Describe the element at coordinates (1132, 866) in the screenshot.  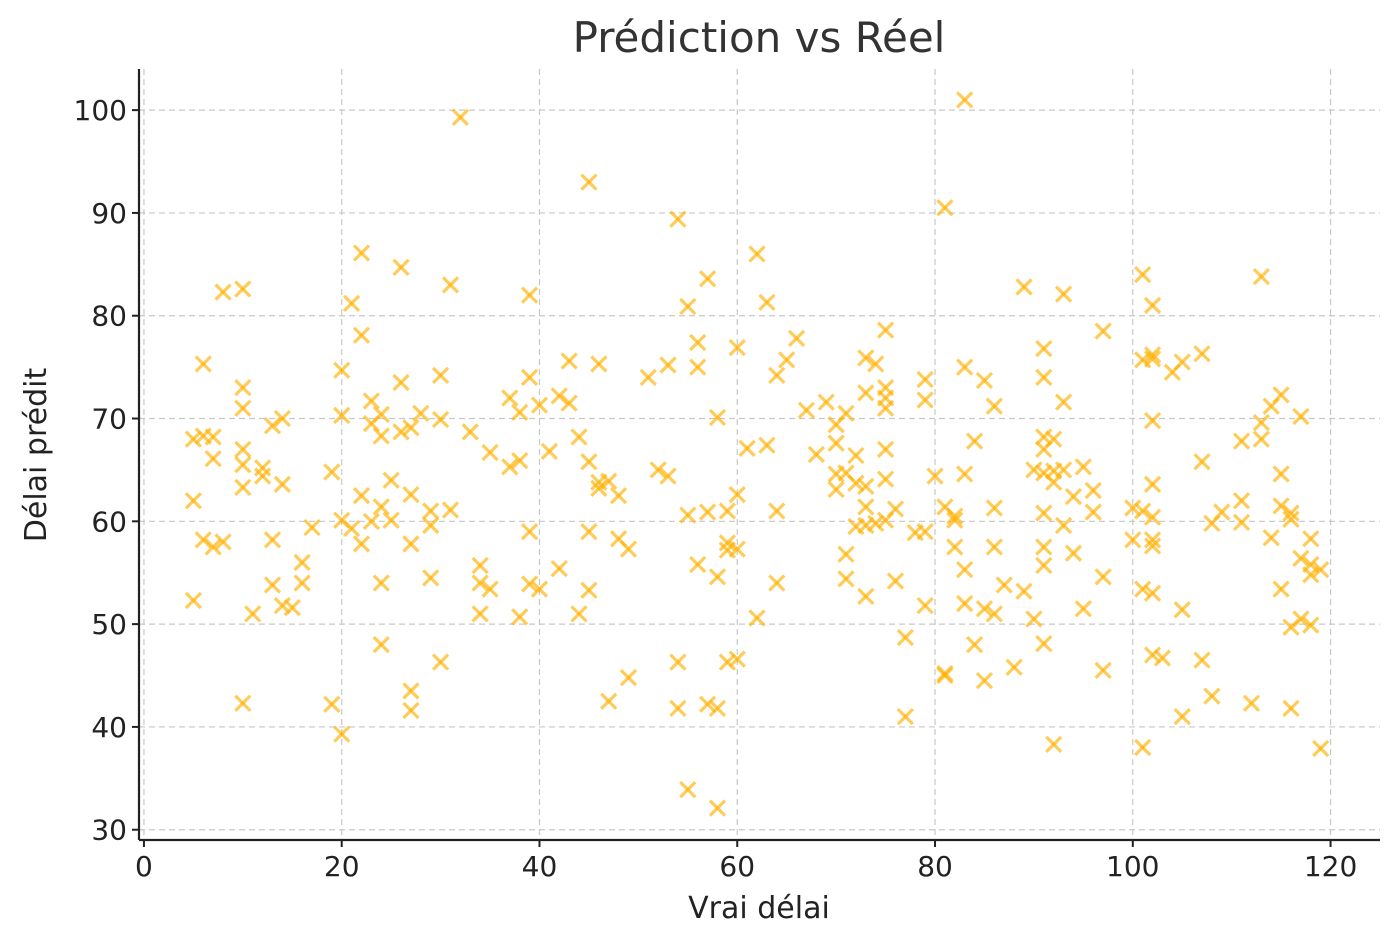
I see `x-tick-label: 100` at that location.